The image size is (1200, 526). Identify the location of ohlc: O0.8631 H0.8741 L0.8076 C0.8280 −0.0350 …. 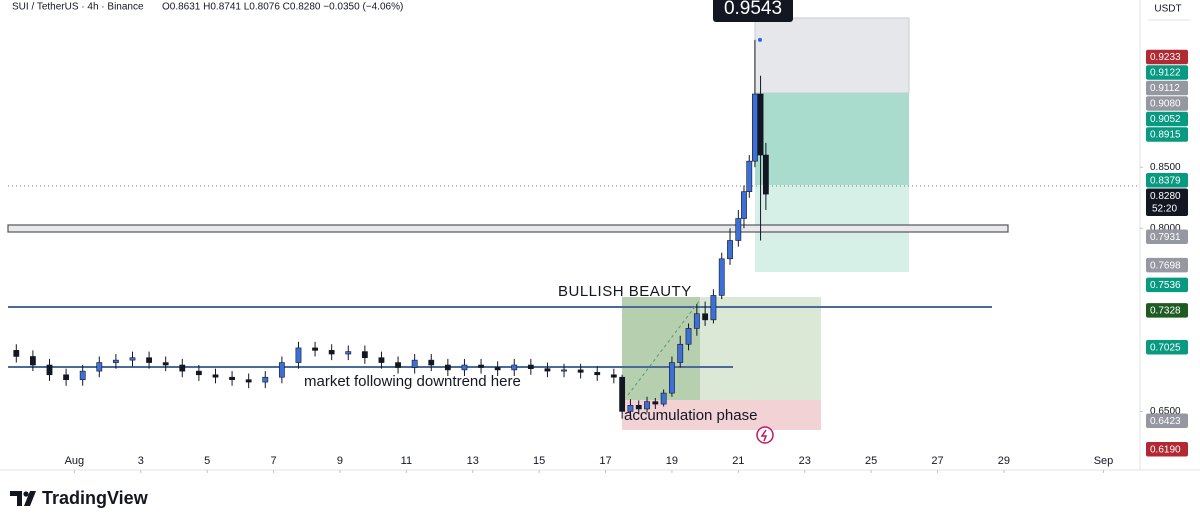
(282, 7).